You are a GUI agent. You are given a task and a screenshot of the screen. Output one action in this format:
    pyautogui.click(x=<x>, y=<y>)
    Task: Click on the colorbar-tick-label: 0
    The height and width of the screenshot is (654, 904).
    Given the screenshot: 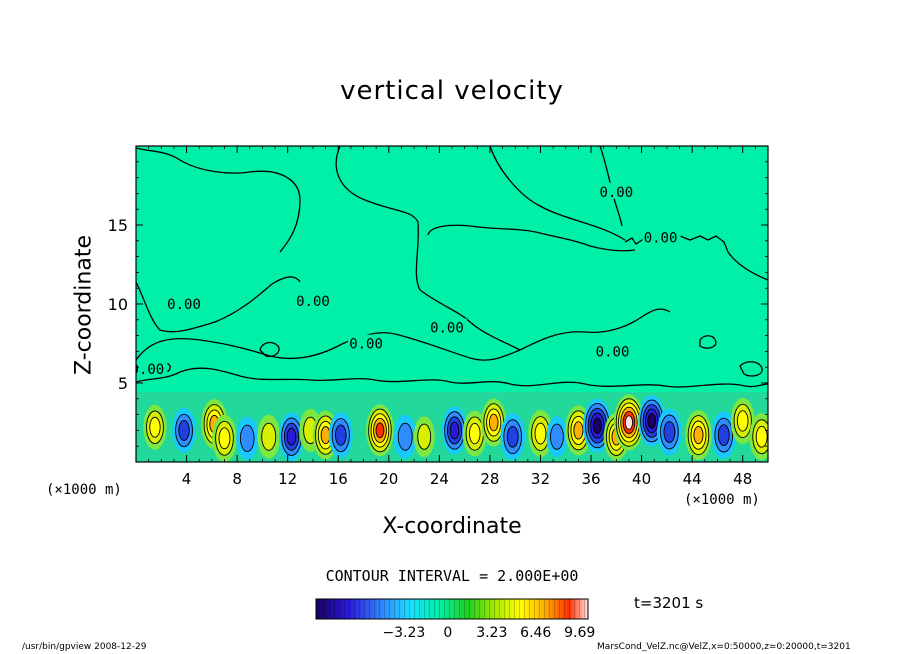 What is the action you would take?
    pyautogui.click(x=447, y=633)
    